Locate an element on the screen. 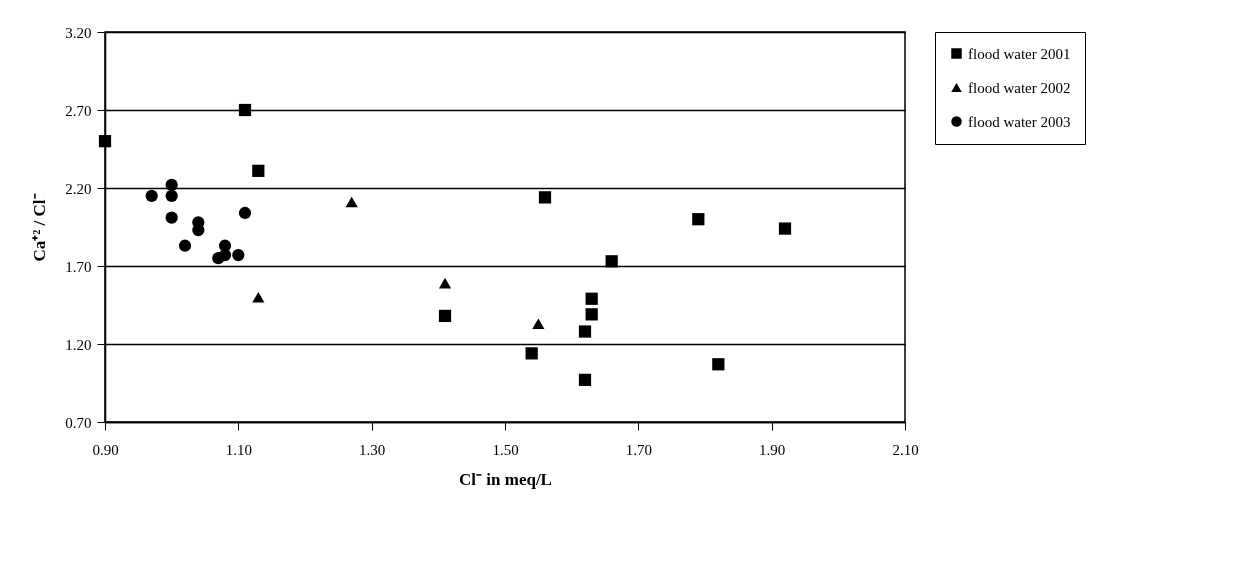 Image resolution: width=1250 pixels, height=573 pixels. x-tick-label: 1.70 is located at coordinates (638, 449).